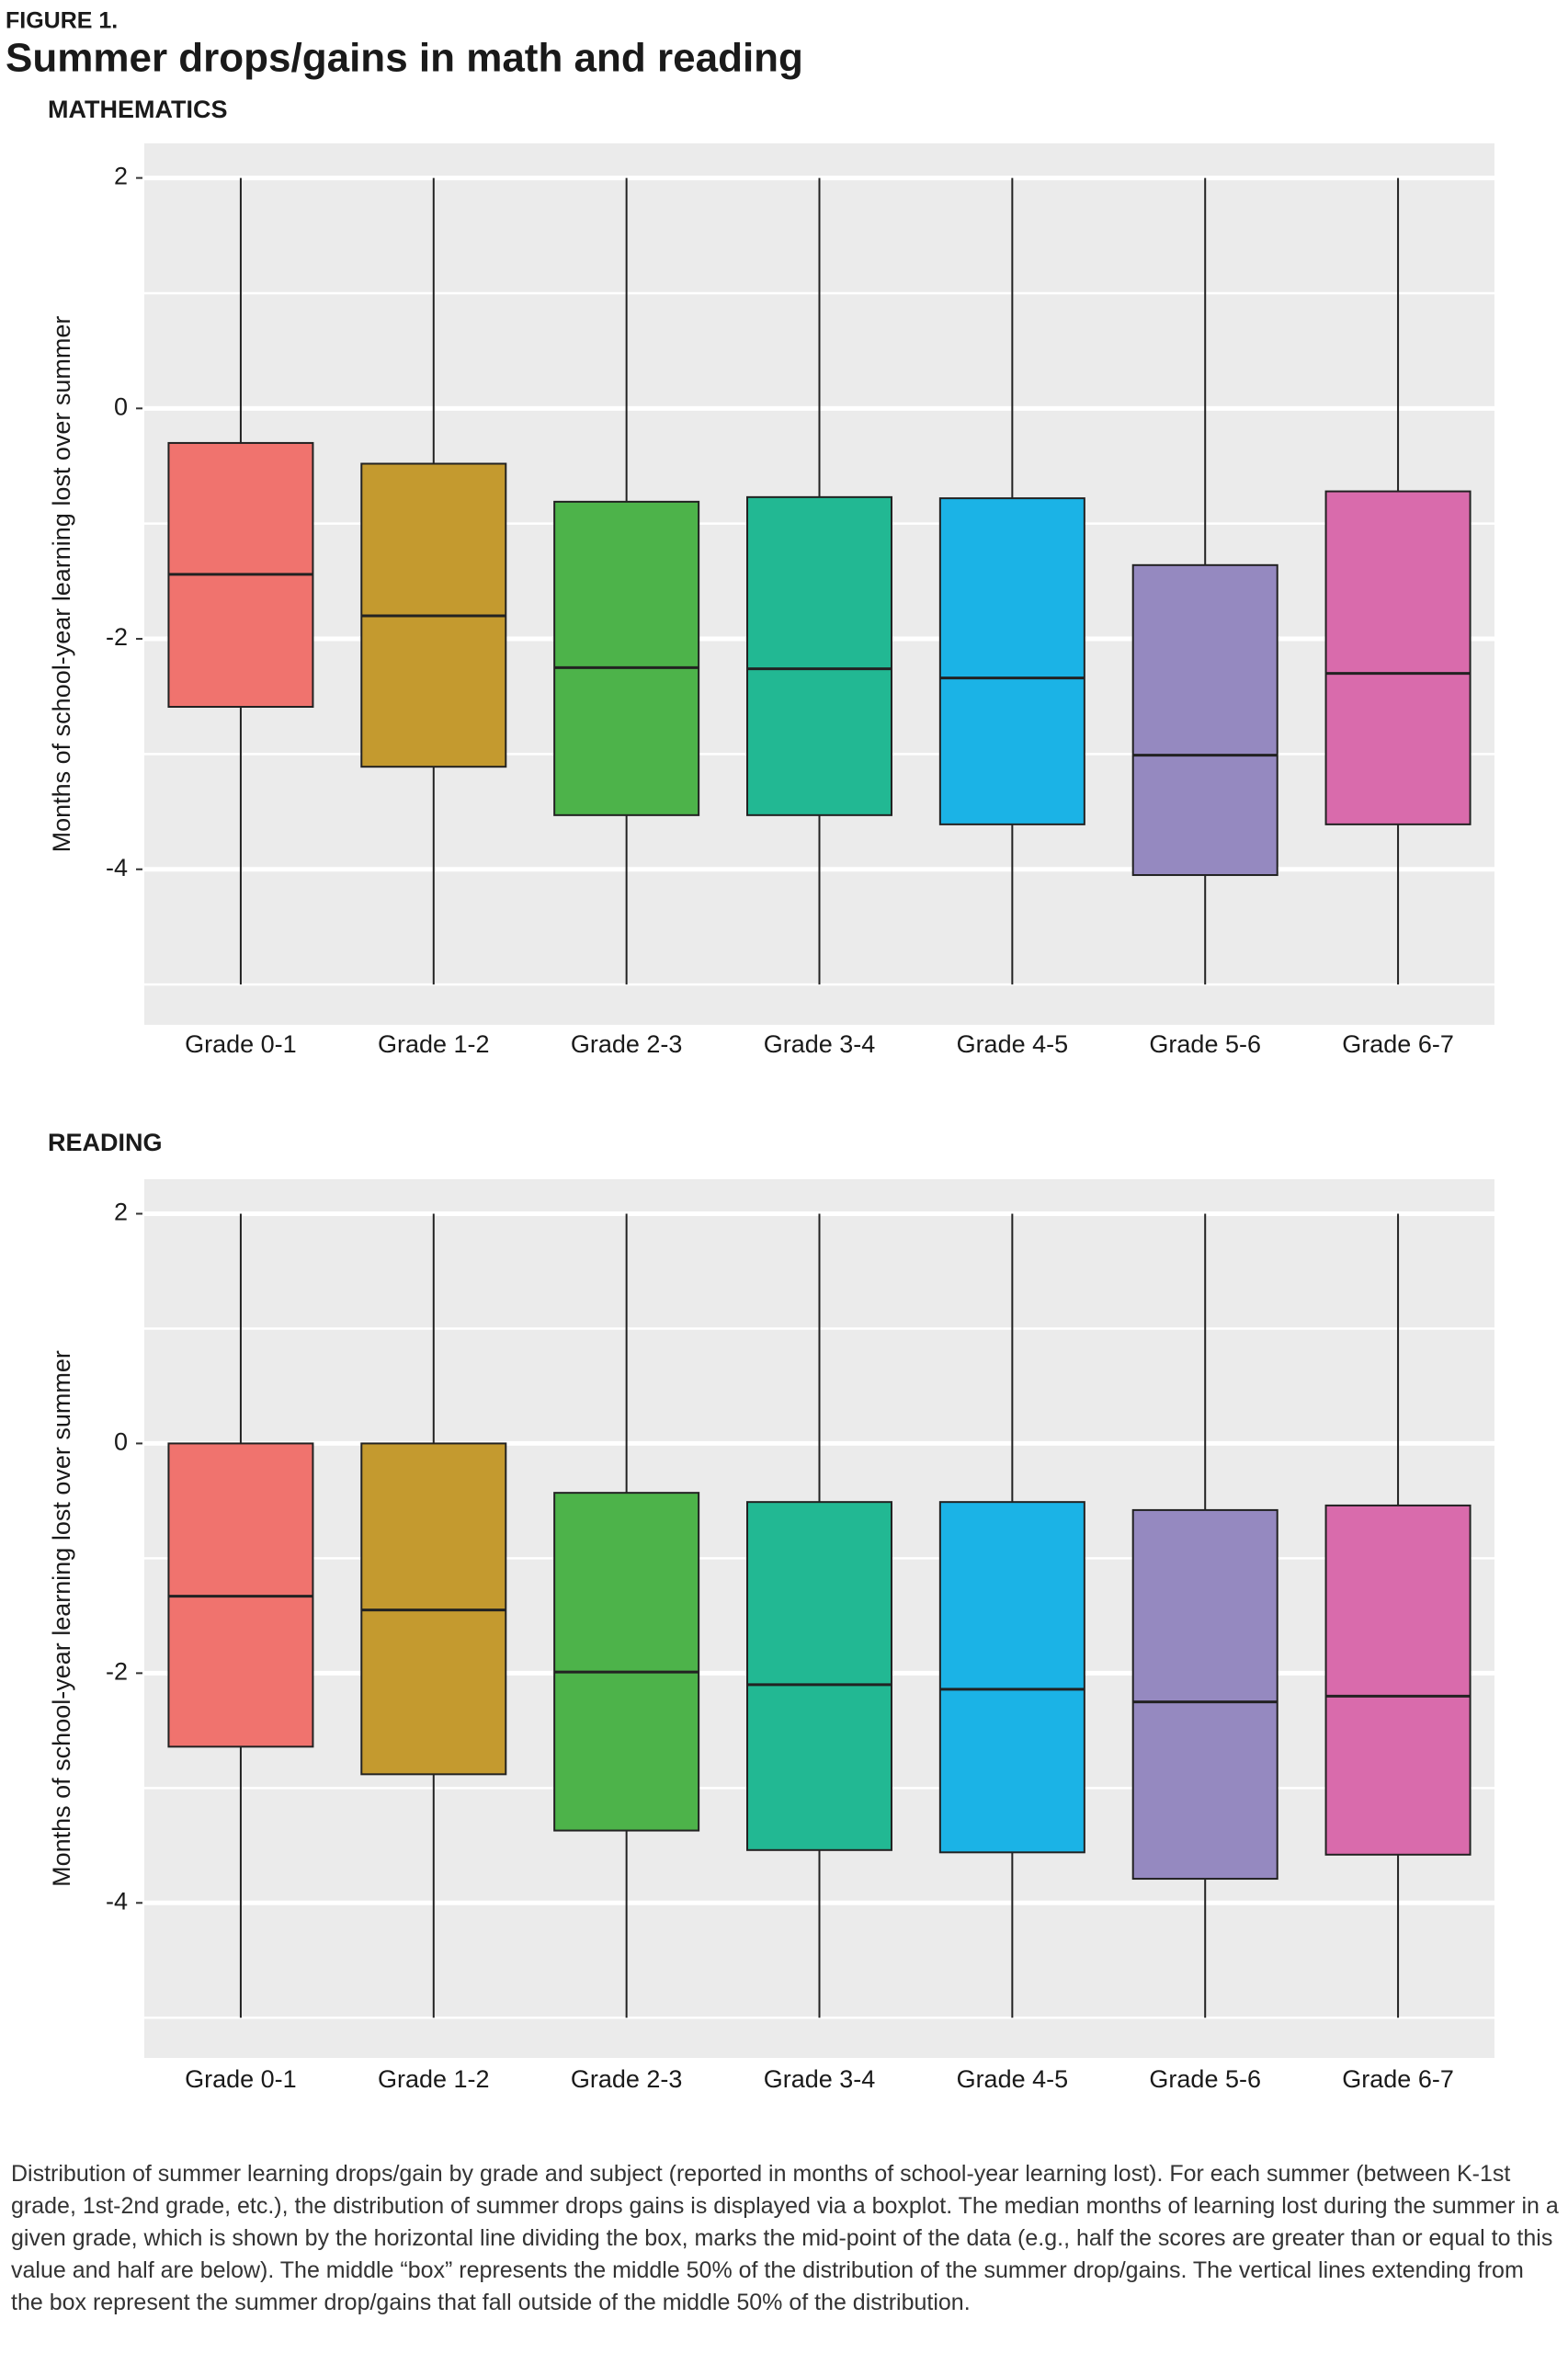  I want to click on figure-label: FIGURE 1., so click(62, 21).